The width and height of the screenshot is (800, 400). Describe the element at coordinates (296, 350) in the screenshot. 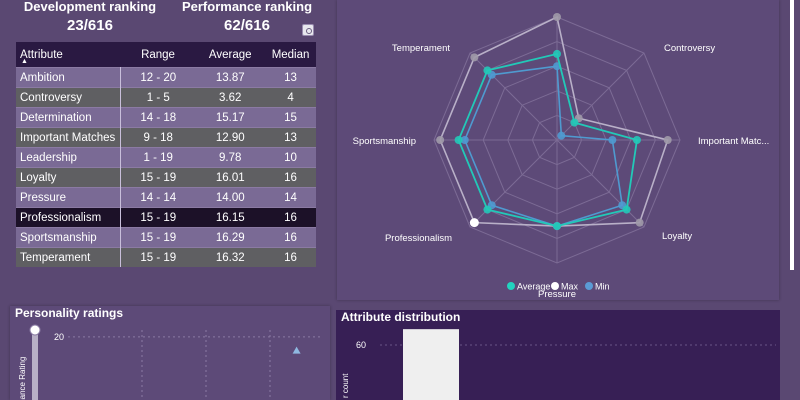

I see `ratings-point-triangle` at that location.